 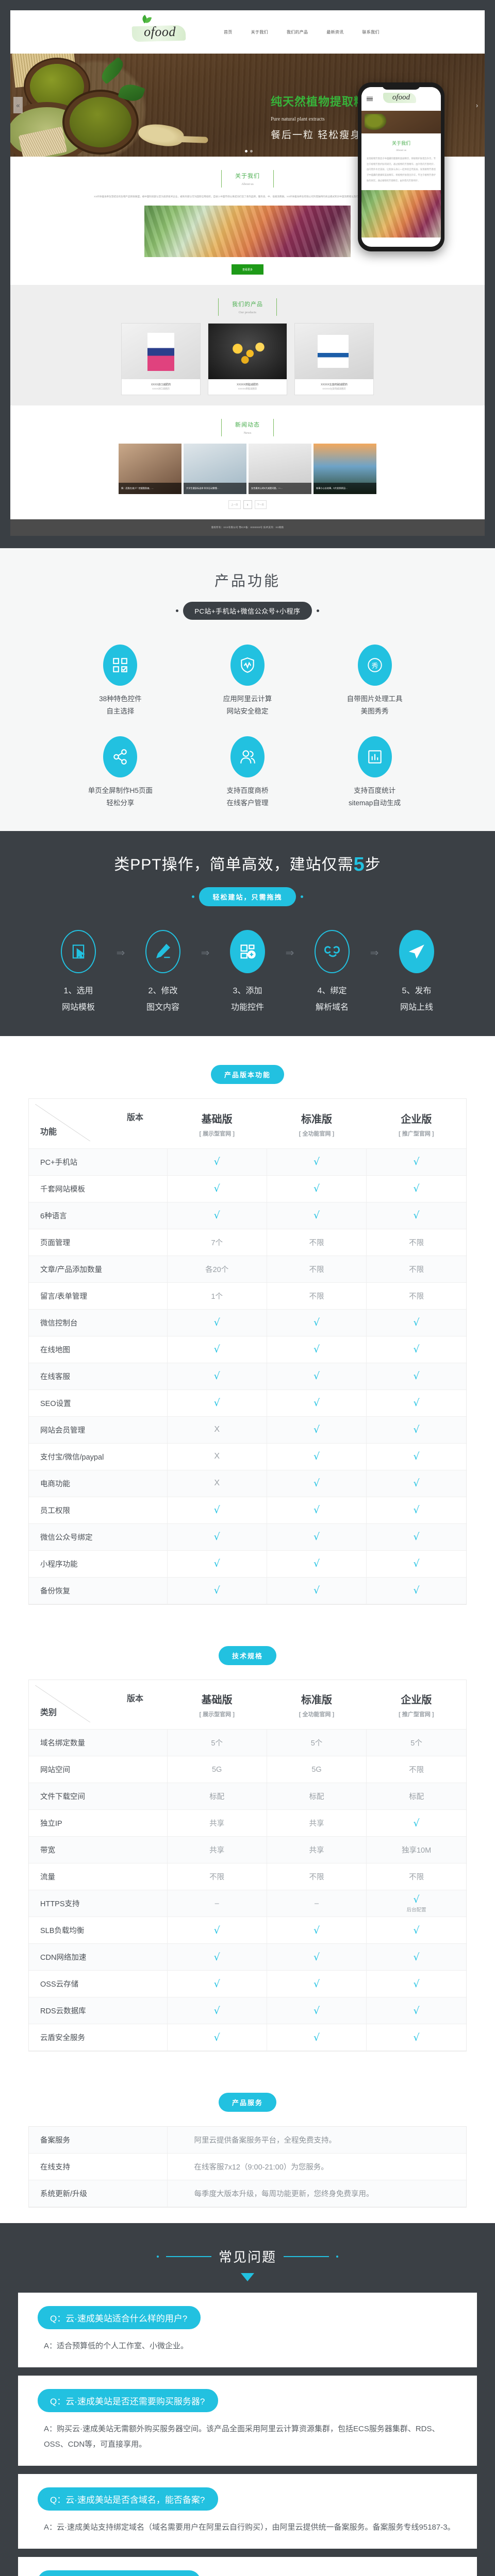 I want to click on column-header-standard: 标准版 [ 全功能官网 ], so click(x=317, y=1124).